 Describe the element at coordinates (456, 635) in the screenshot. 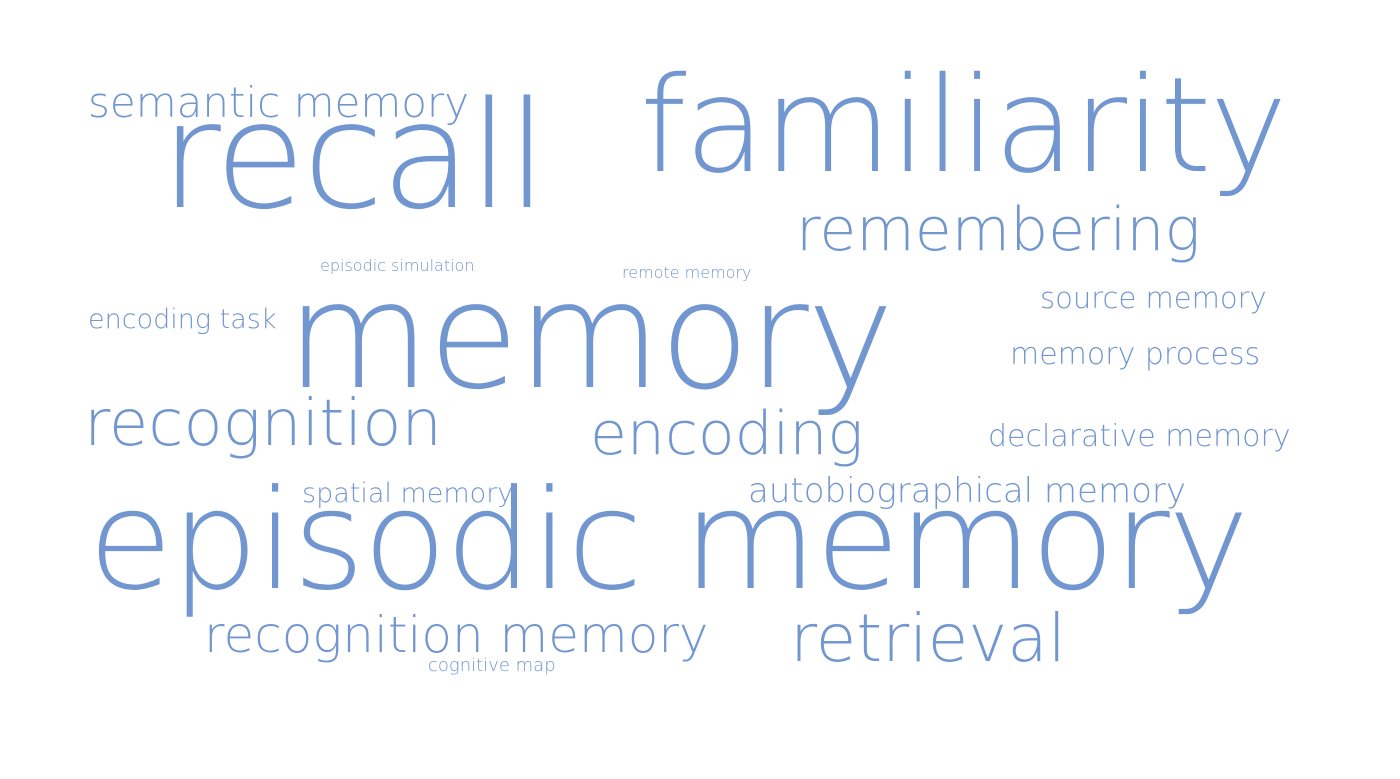

I see `word-recognition-memory: recognition memory` at that location.